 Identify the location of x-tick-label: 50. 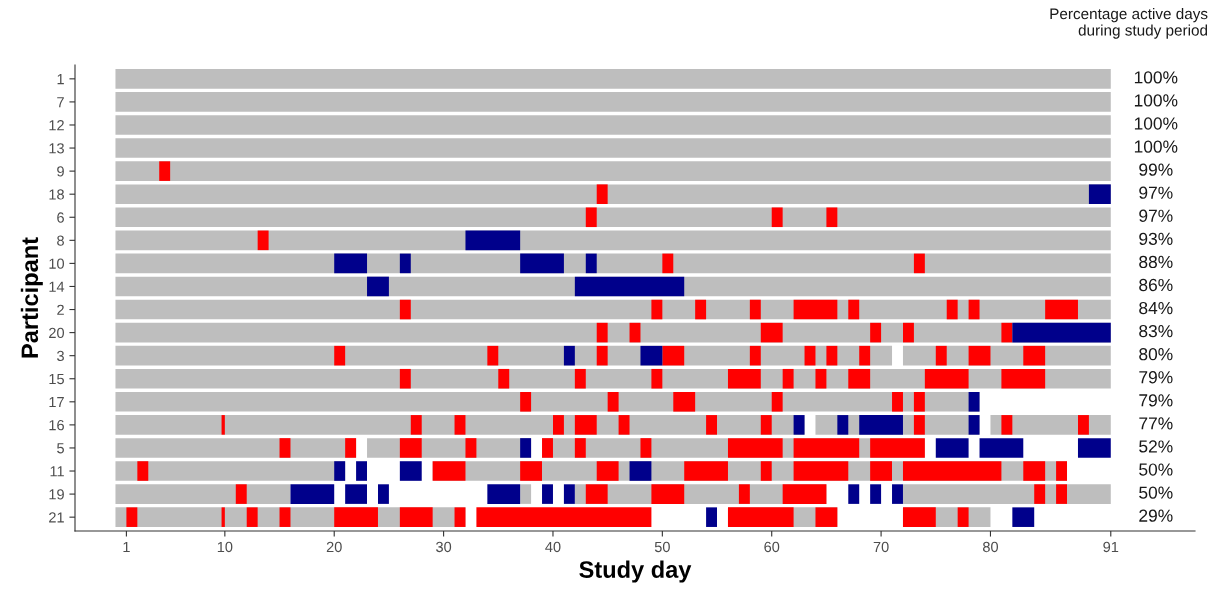
(662, 547).